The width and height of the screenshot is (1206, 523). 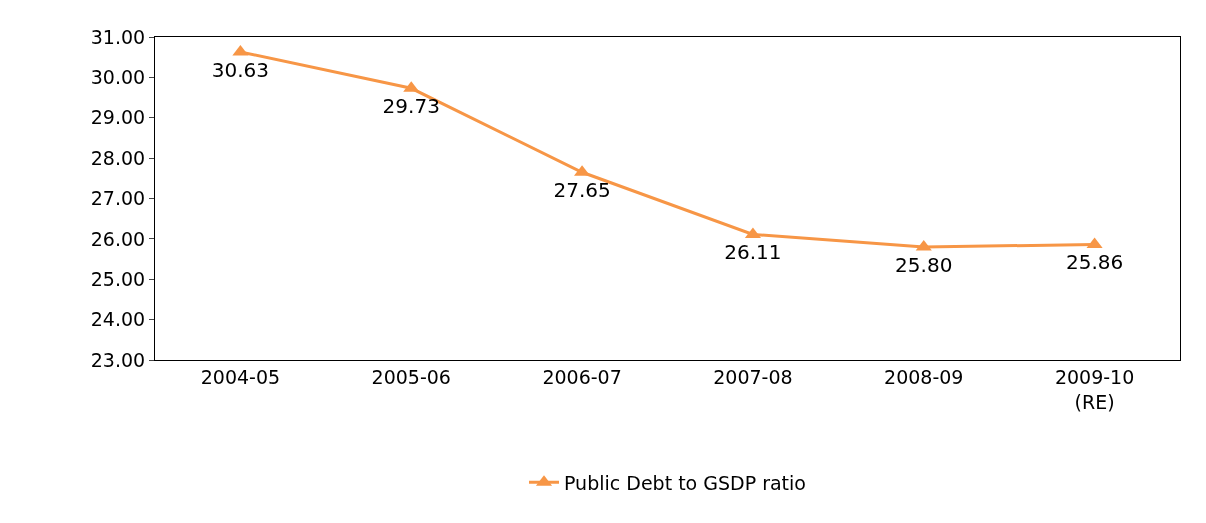 What do you see at coordinates (1094, 389) in the screenshot?
I see `x-tick-label: 2009-10 (RE)` at bounding box center [1094, 389].